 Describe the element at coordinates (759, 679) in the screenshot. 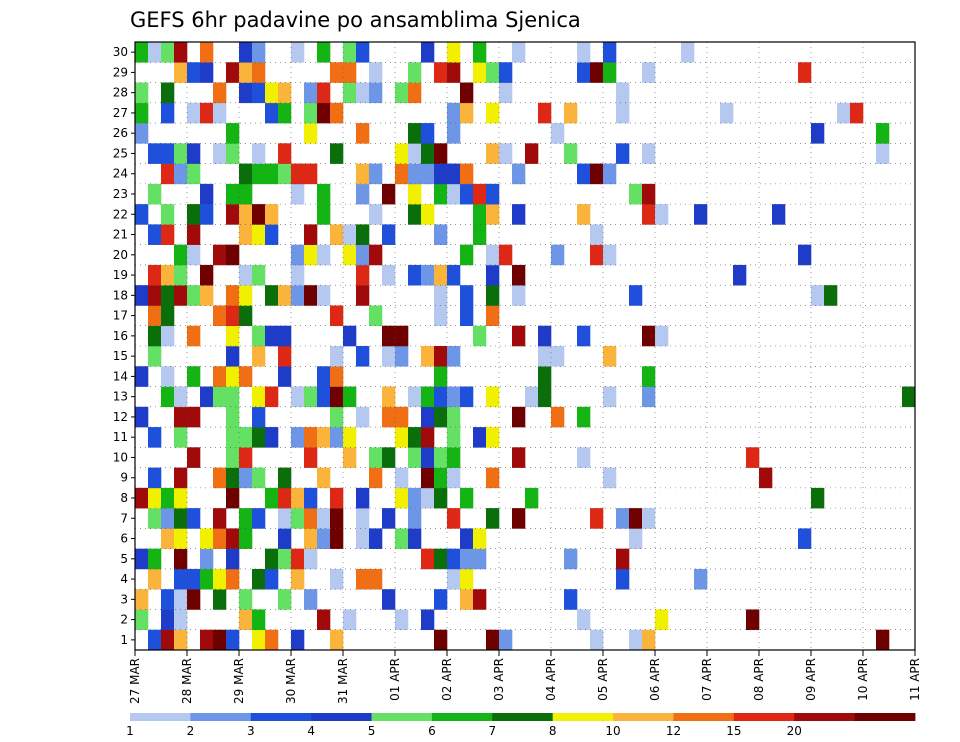

I see `x-tick-label: 08 APR` at that location.